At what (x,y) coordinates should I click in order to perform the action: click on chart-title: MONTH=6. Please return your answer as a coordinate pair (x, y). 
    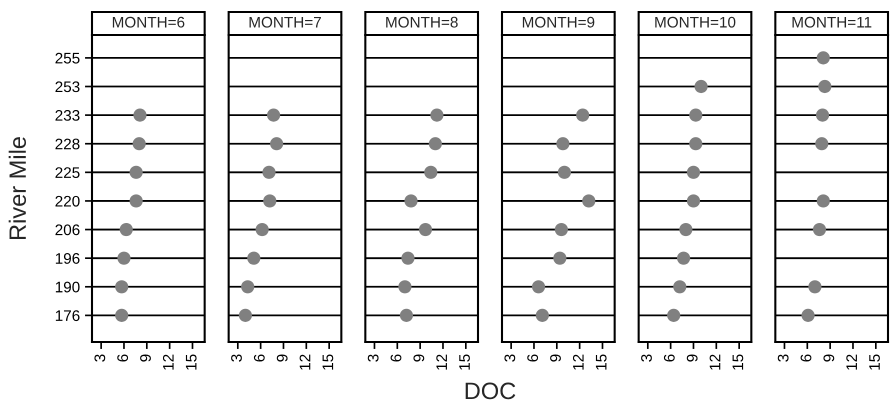
    Looking at the image, I should click on (148, 22).